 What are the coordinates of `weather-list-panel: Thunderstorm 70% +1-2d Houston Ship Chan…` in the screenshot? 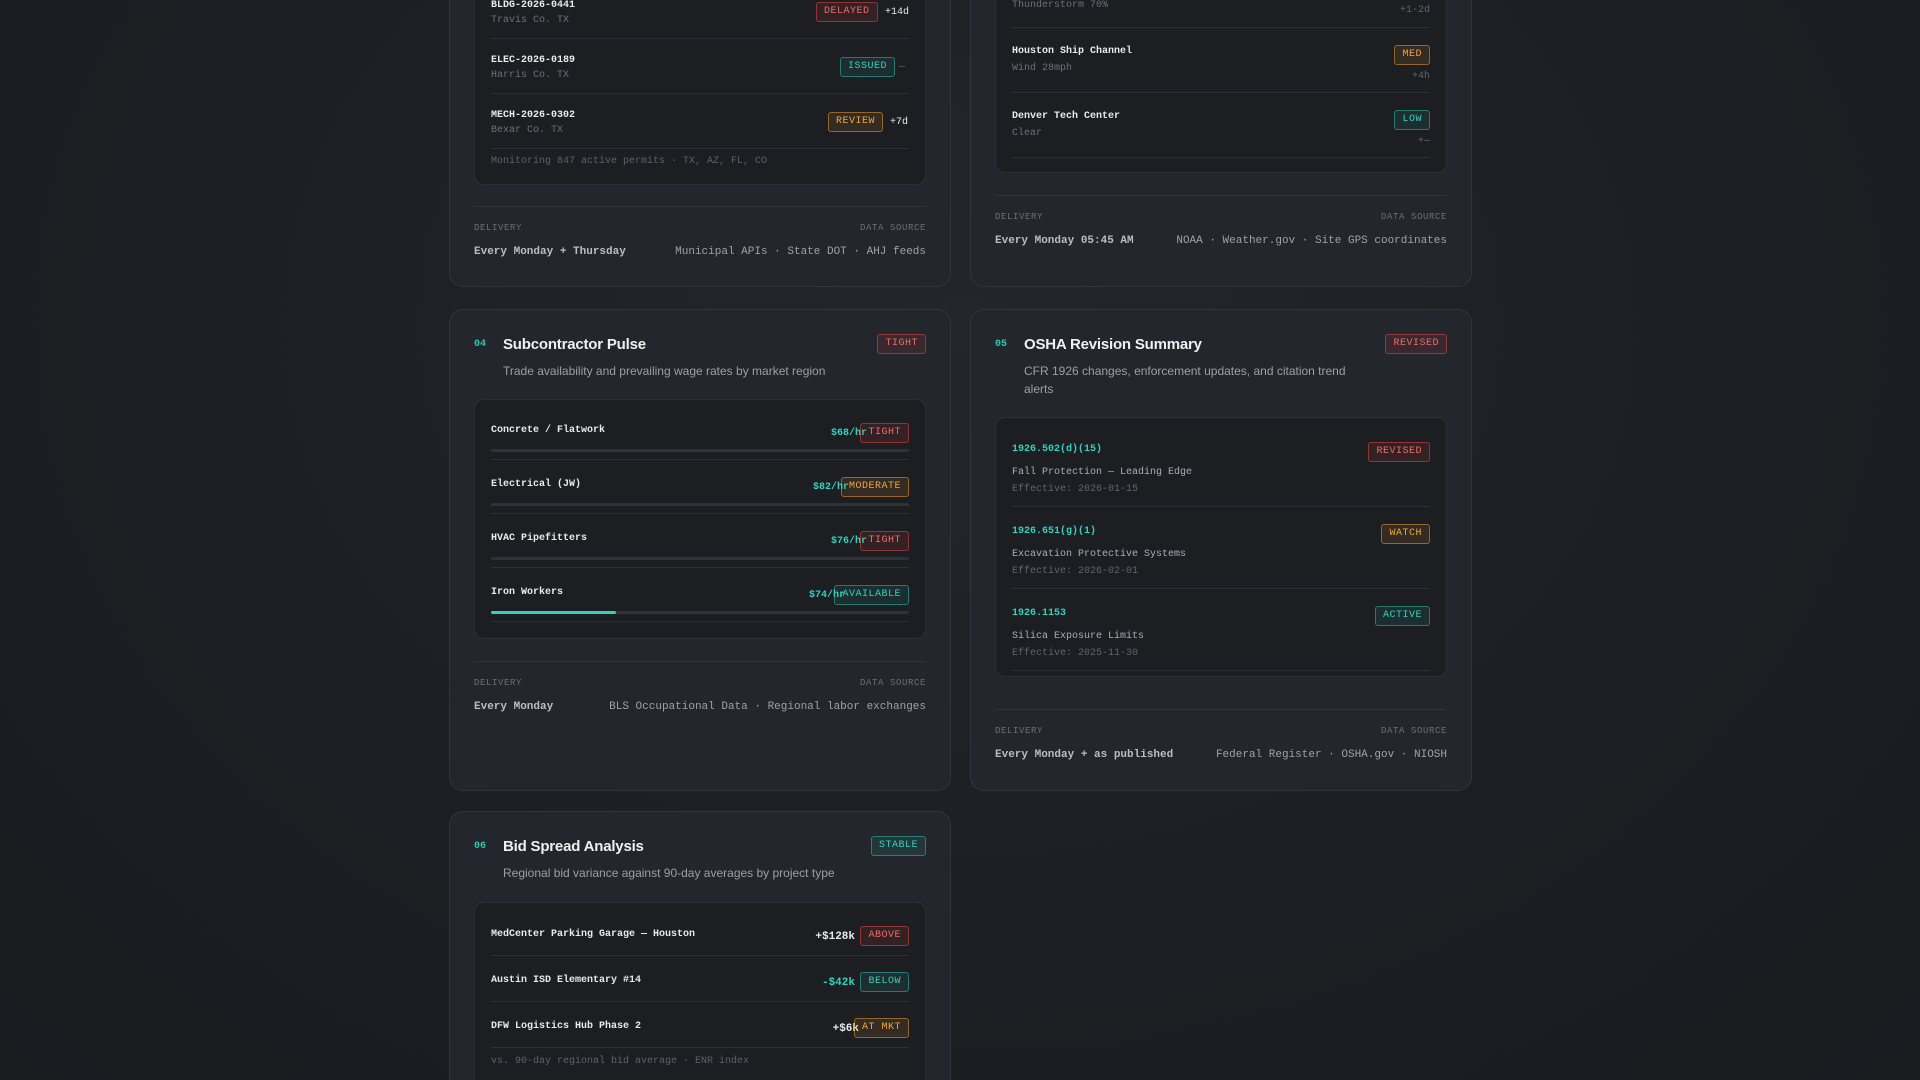 It's located at (1221, 86).